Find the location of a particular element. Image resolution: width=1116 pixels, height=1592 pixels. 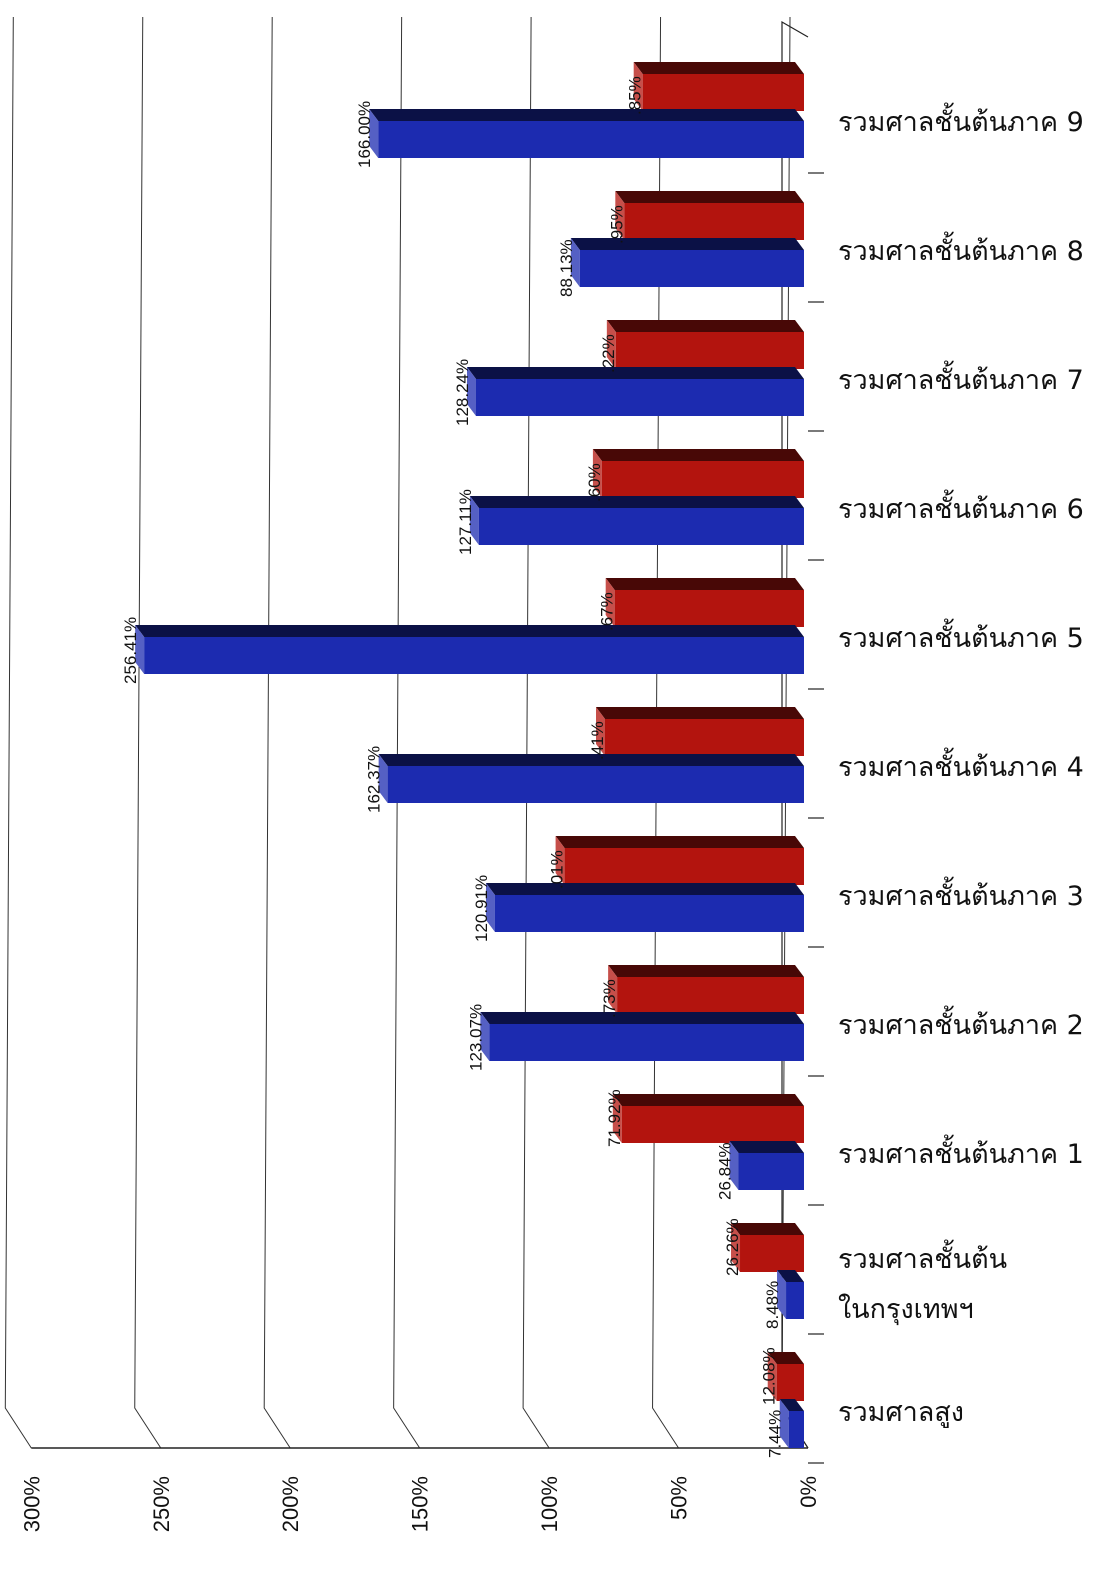

data-label-series-2: 26.26% is located at coordinates (732, 1247).